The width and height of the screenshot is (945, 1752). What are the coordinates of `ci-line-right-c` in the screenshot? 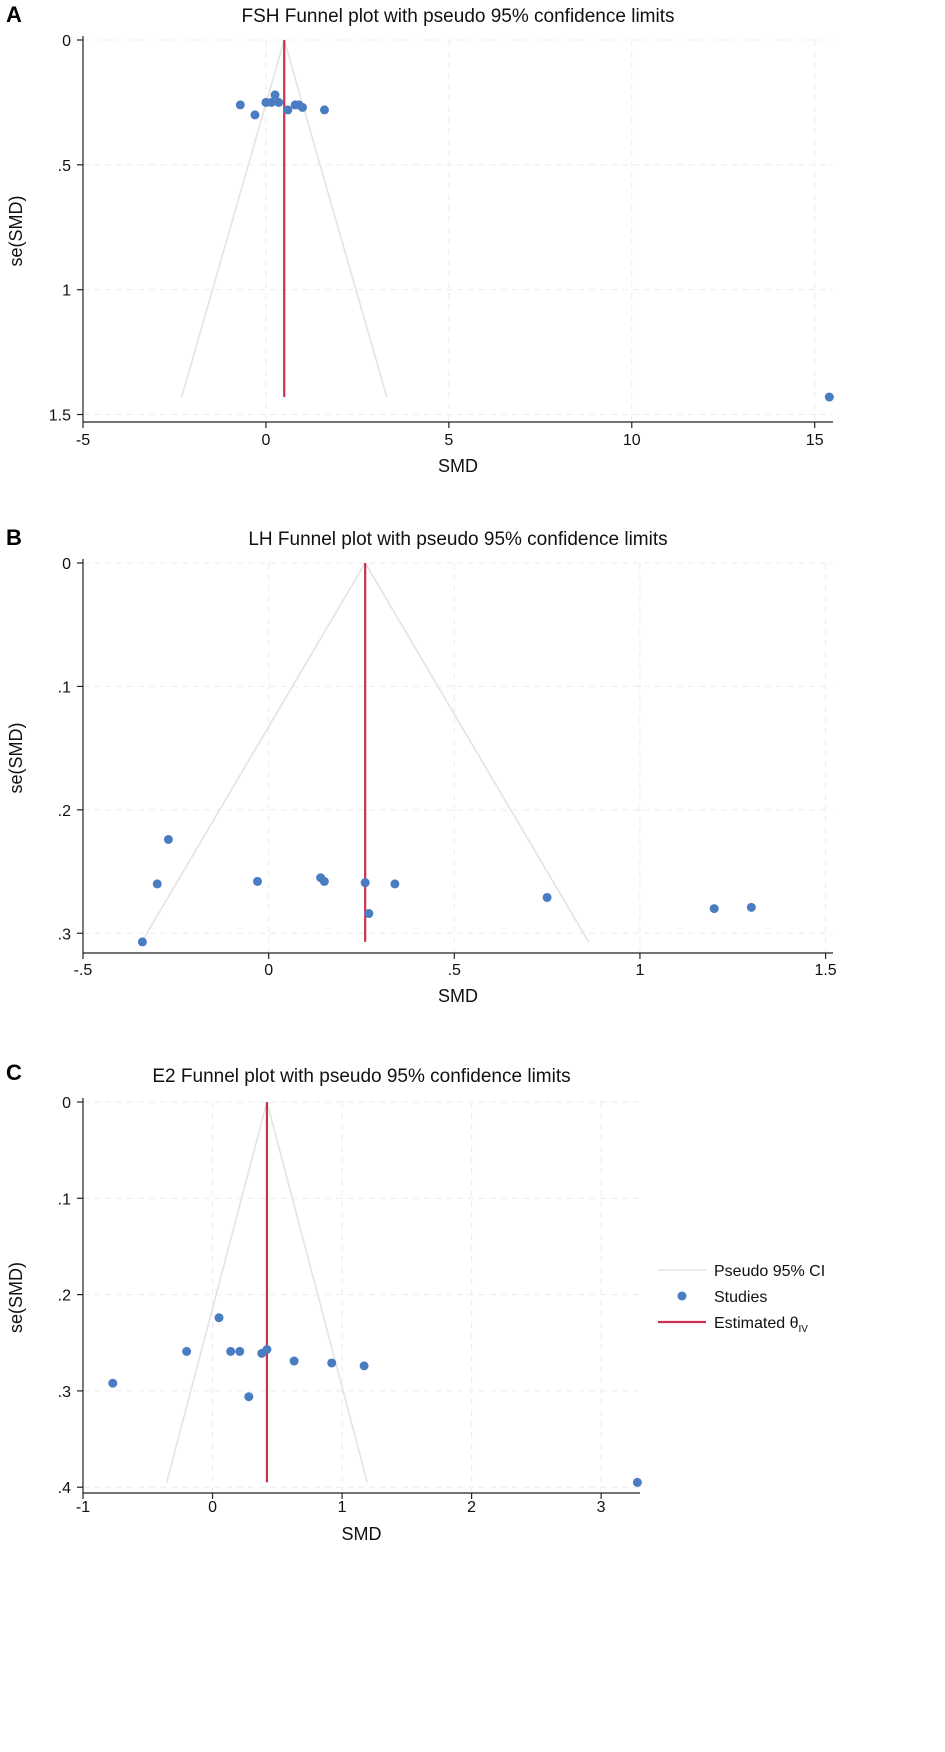 It's located at (317, 1292).